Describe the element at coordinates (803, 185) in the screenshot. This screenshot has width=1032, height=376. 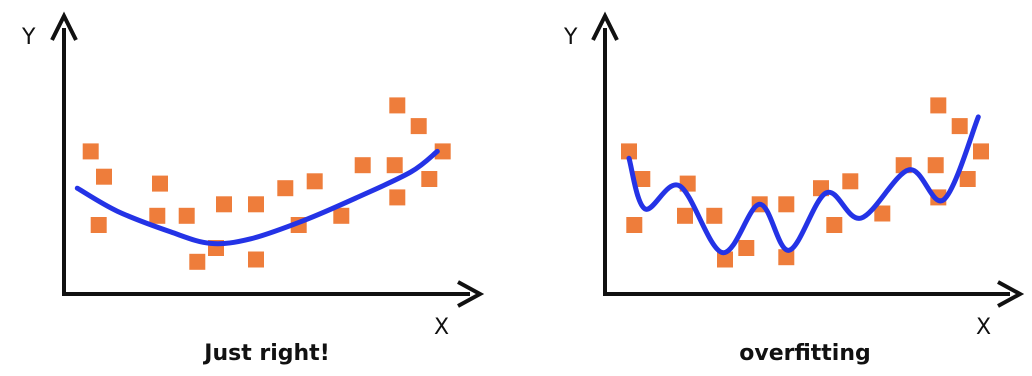
I see `overfitting-fit-curve` at that location.